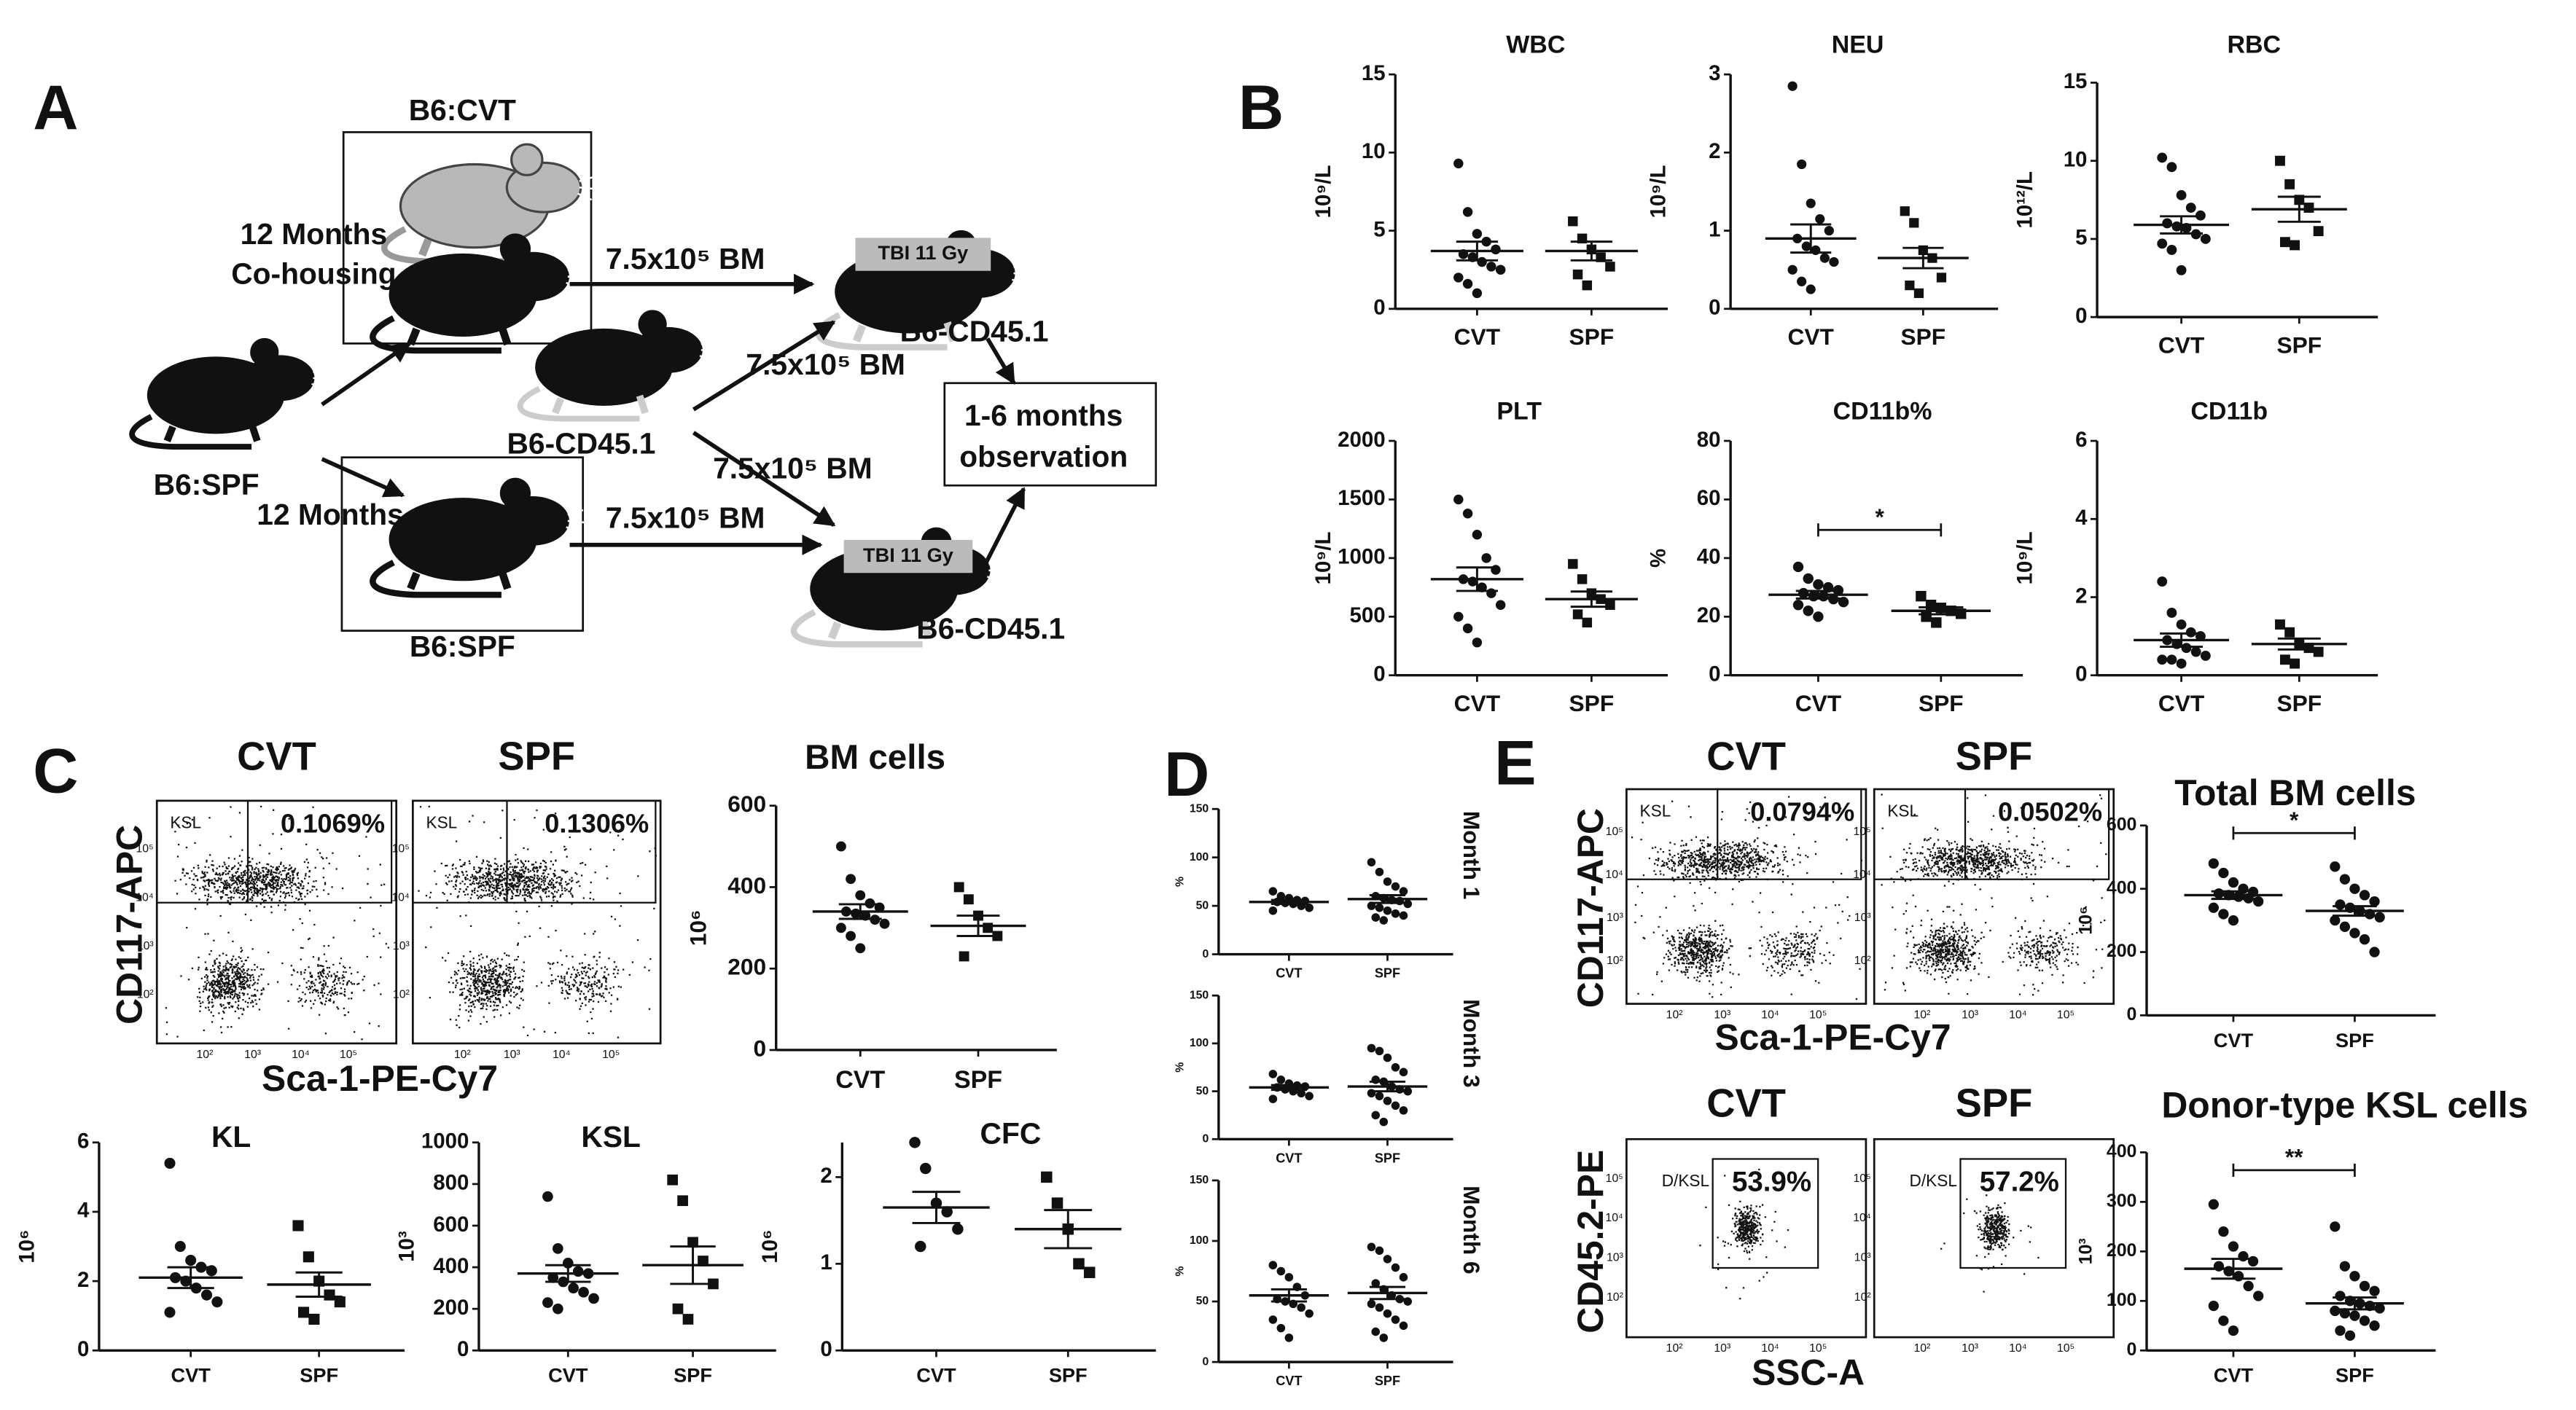 This screenshot has height=1410, width=2576. What do you see at coordinates (27, 1246) in the screenshot?
I see `y-axis-label: 10⁶` at bounding box center [27, 1246].